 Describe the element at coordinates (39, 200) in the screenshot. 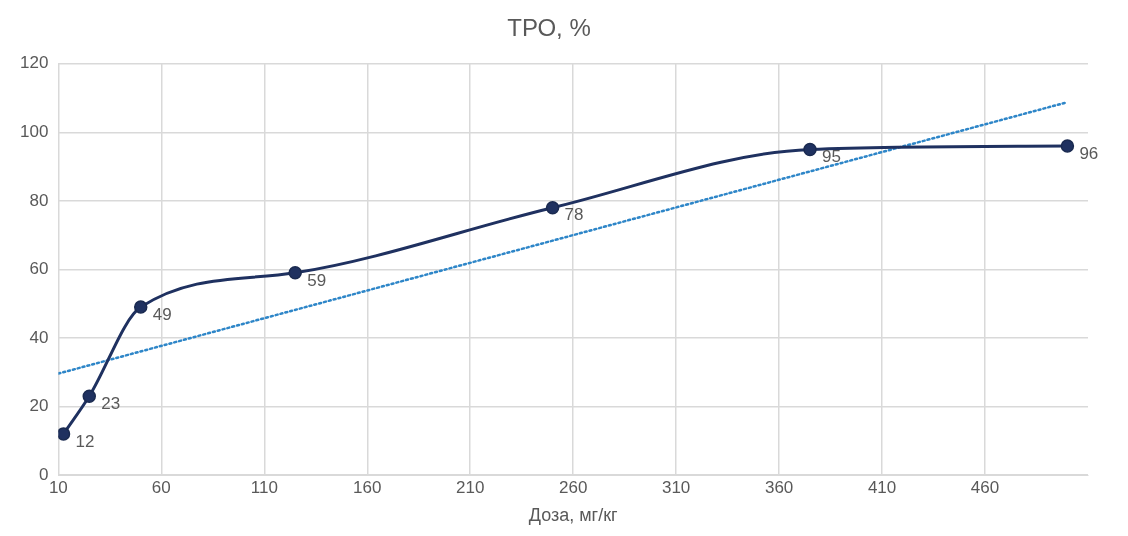

I see `y-tick-label: 80` at that location.